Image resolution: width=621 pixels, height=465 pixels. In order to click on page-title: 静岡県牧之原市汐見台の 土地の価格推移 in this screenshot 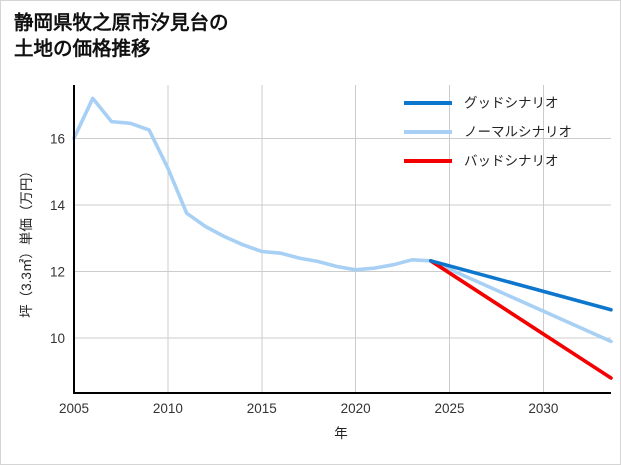, I will do `click(121, 36)`.